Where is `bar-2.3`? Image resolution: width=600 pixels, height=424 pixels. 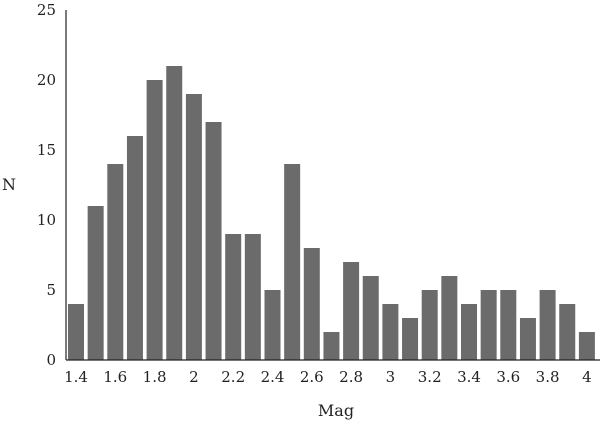
bar-2.3 is located at coordinates (252, 297).